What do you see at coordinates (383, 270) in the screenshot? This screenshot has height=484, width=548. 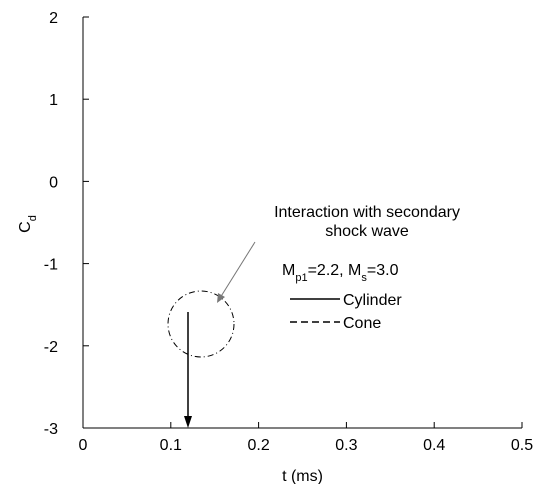 I see `conditions-label-part: =3.0` at bounding box center [383, 270].